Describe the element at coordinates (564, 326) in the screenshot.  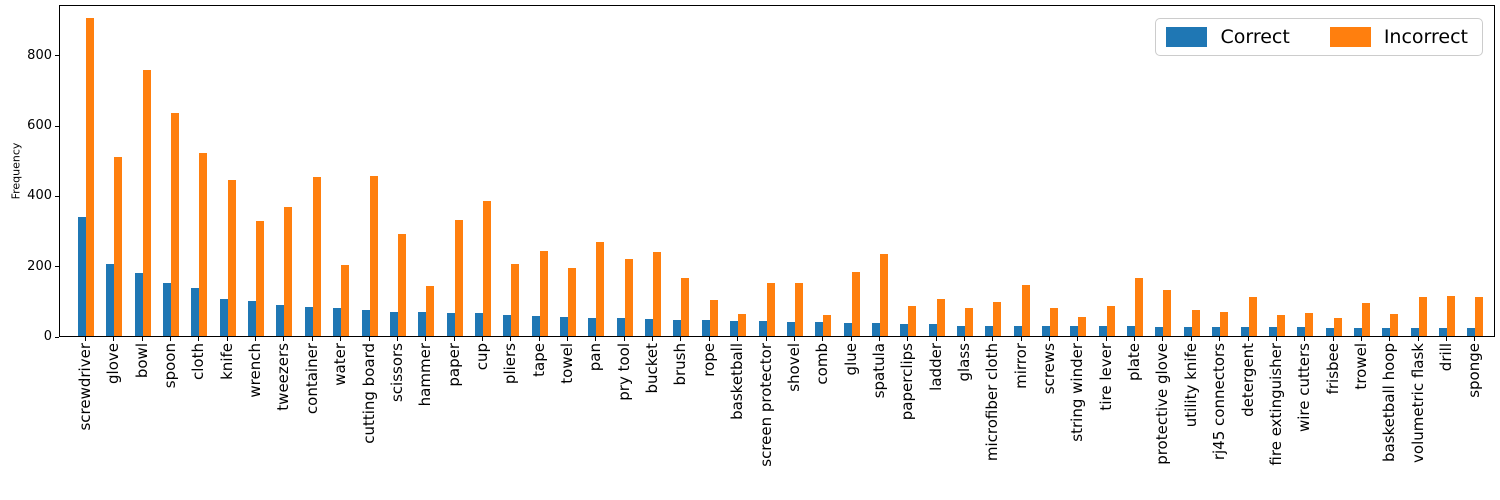
I see `bar-towel-correct` at that location.